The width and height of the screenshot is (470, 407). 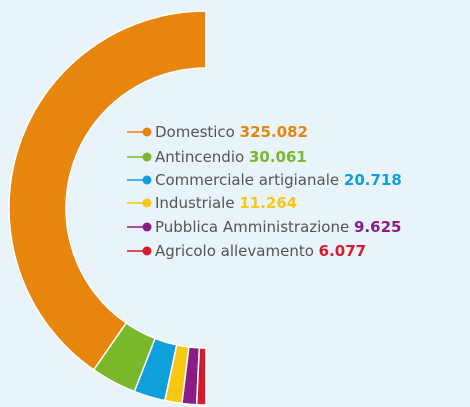 I want to click on value-label: 20.718, so click(x=373, y=180).